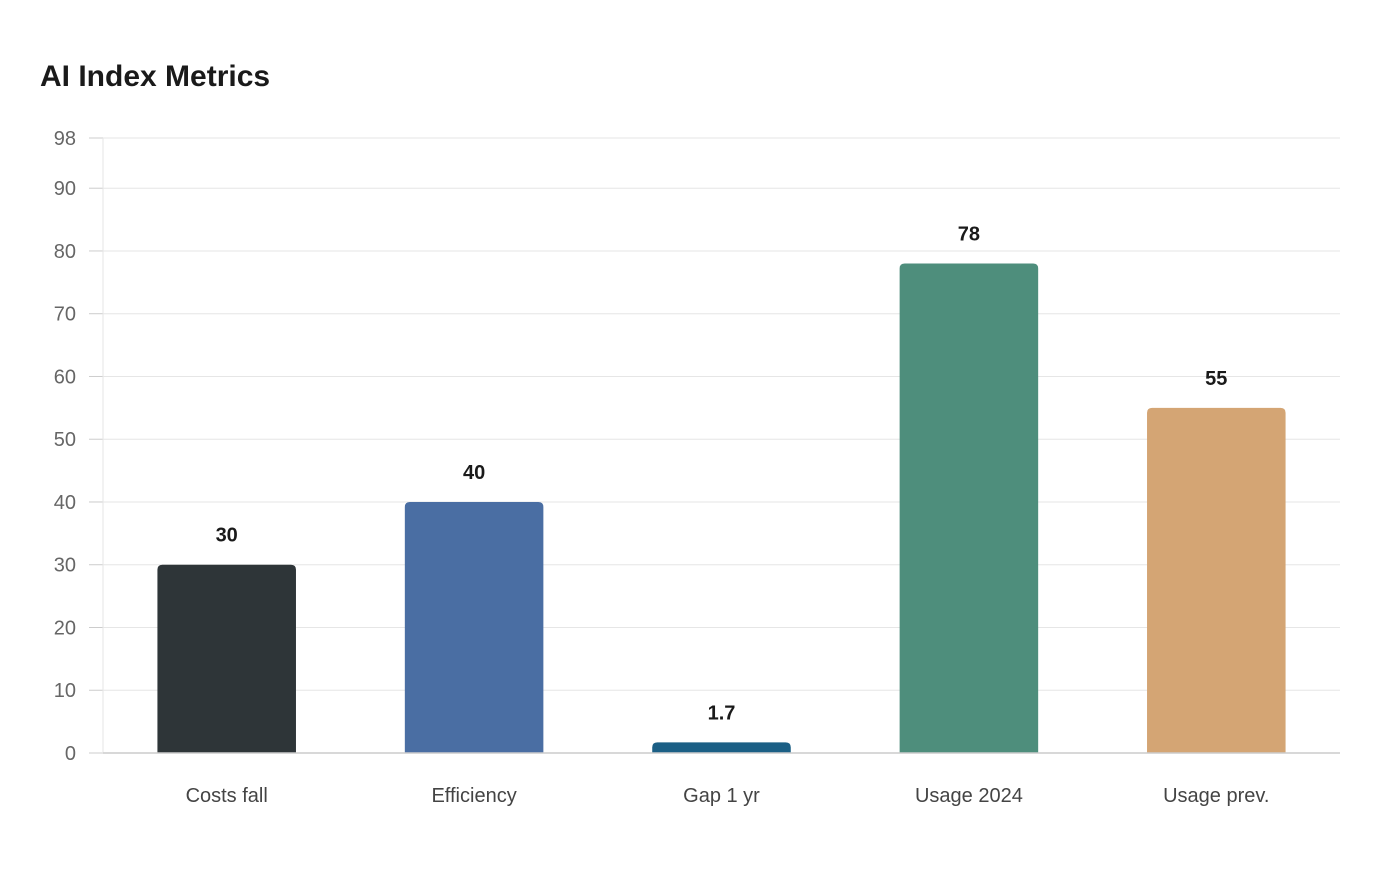 The image size is (1400, 880). Describe the element at coordinates (65, 377) in the screenshot. I see `y-tick-label: 60` at that location.